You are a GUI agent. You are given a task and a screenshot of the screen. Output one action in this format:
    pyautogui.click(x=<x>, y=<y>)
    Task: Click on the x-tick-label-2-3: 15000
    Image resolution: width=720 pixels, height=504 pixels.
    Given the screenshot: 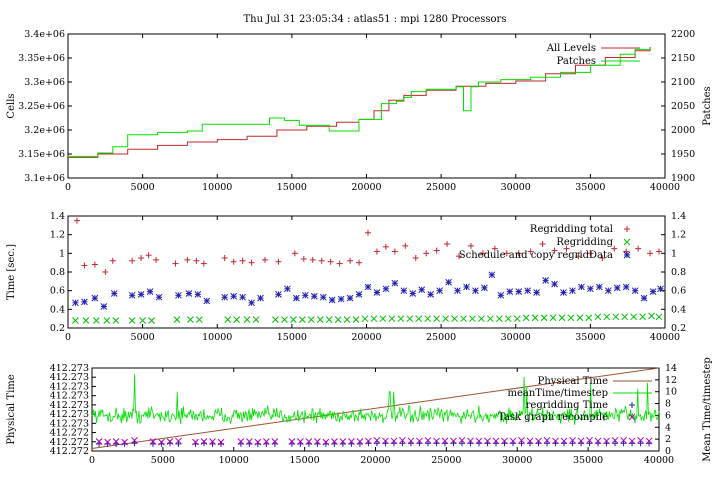 What is the action you would take?
    pyautogui.click(x=305, y=460)
    